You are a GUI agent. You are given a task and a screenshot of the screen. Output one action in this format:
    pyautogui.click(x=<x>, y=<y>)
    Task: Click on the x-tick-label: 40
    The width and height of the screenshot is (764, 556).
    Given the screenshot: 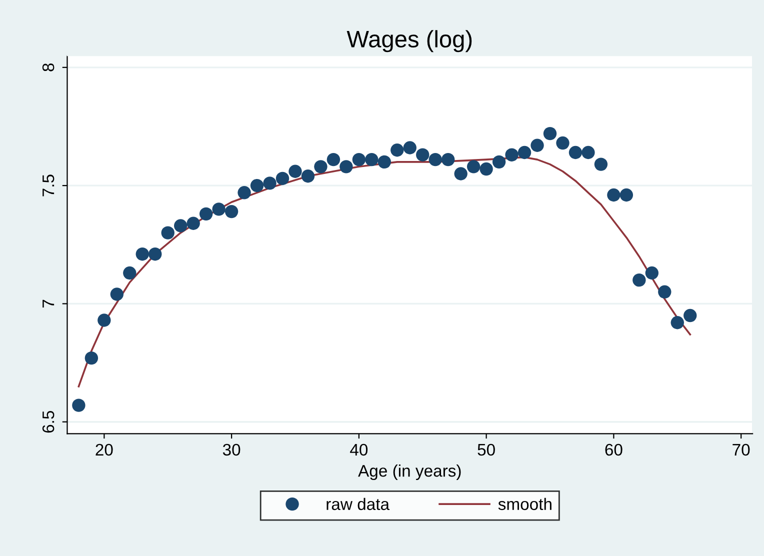 What is the action you would take?
    pyautogui.click(x=359, y=450)
    